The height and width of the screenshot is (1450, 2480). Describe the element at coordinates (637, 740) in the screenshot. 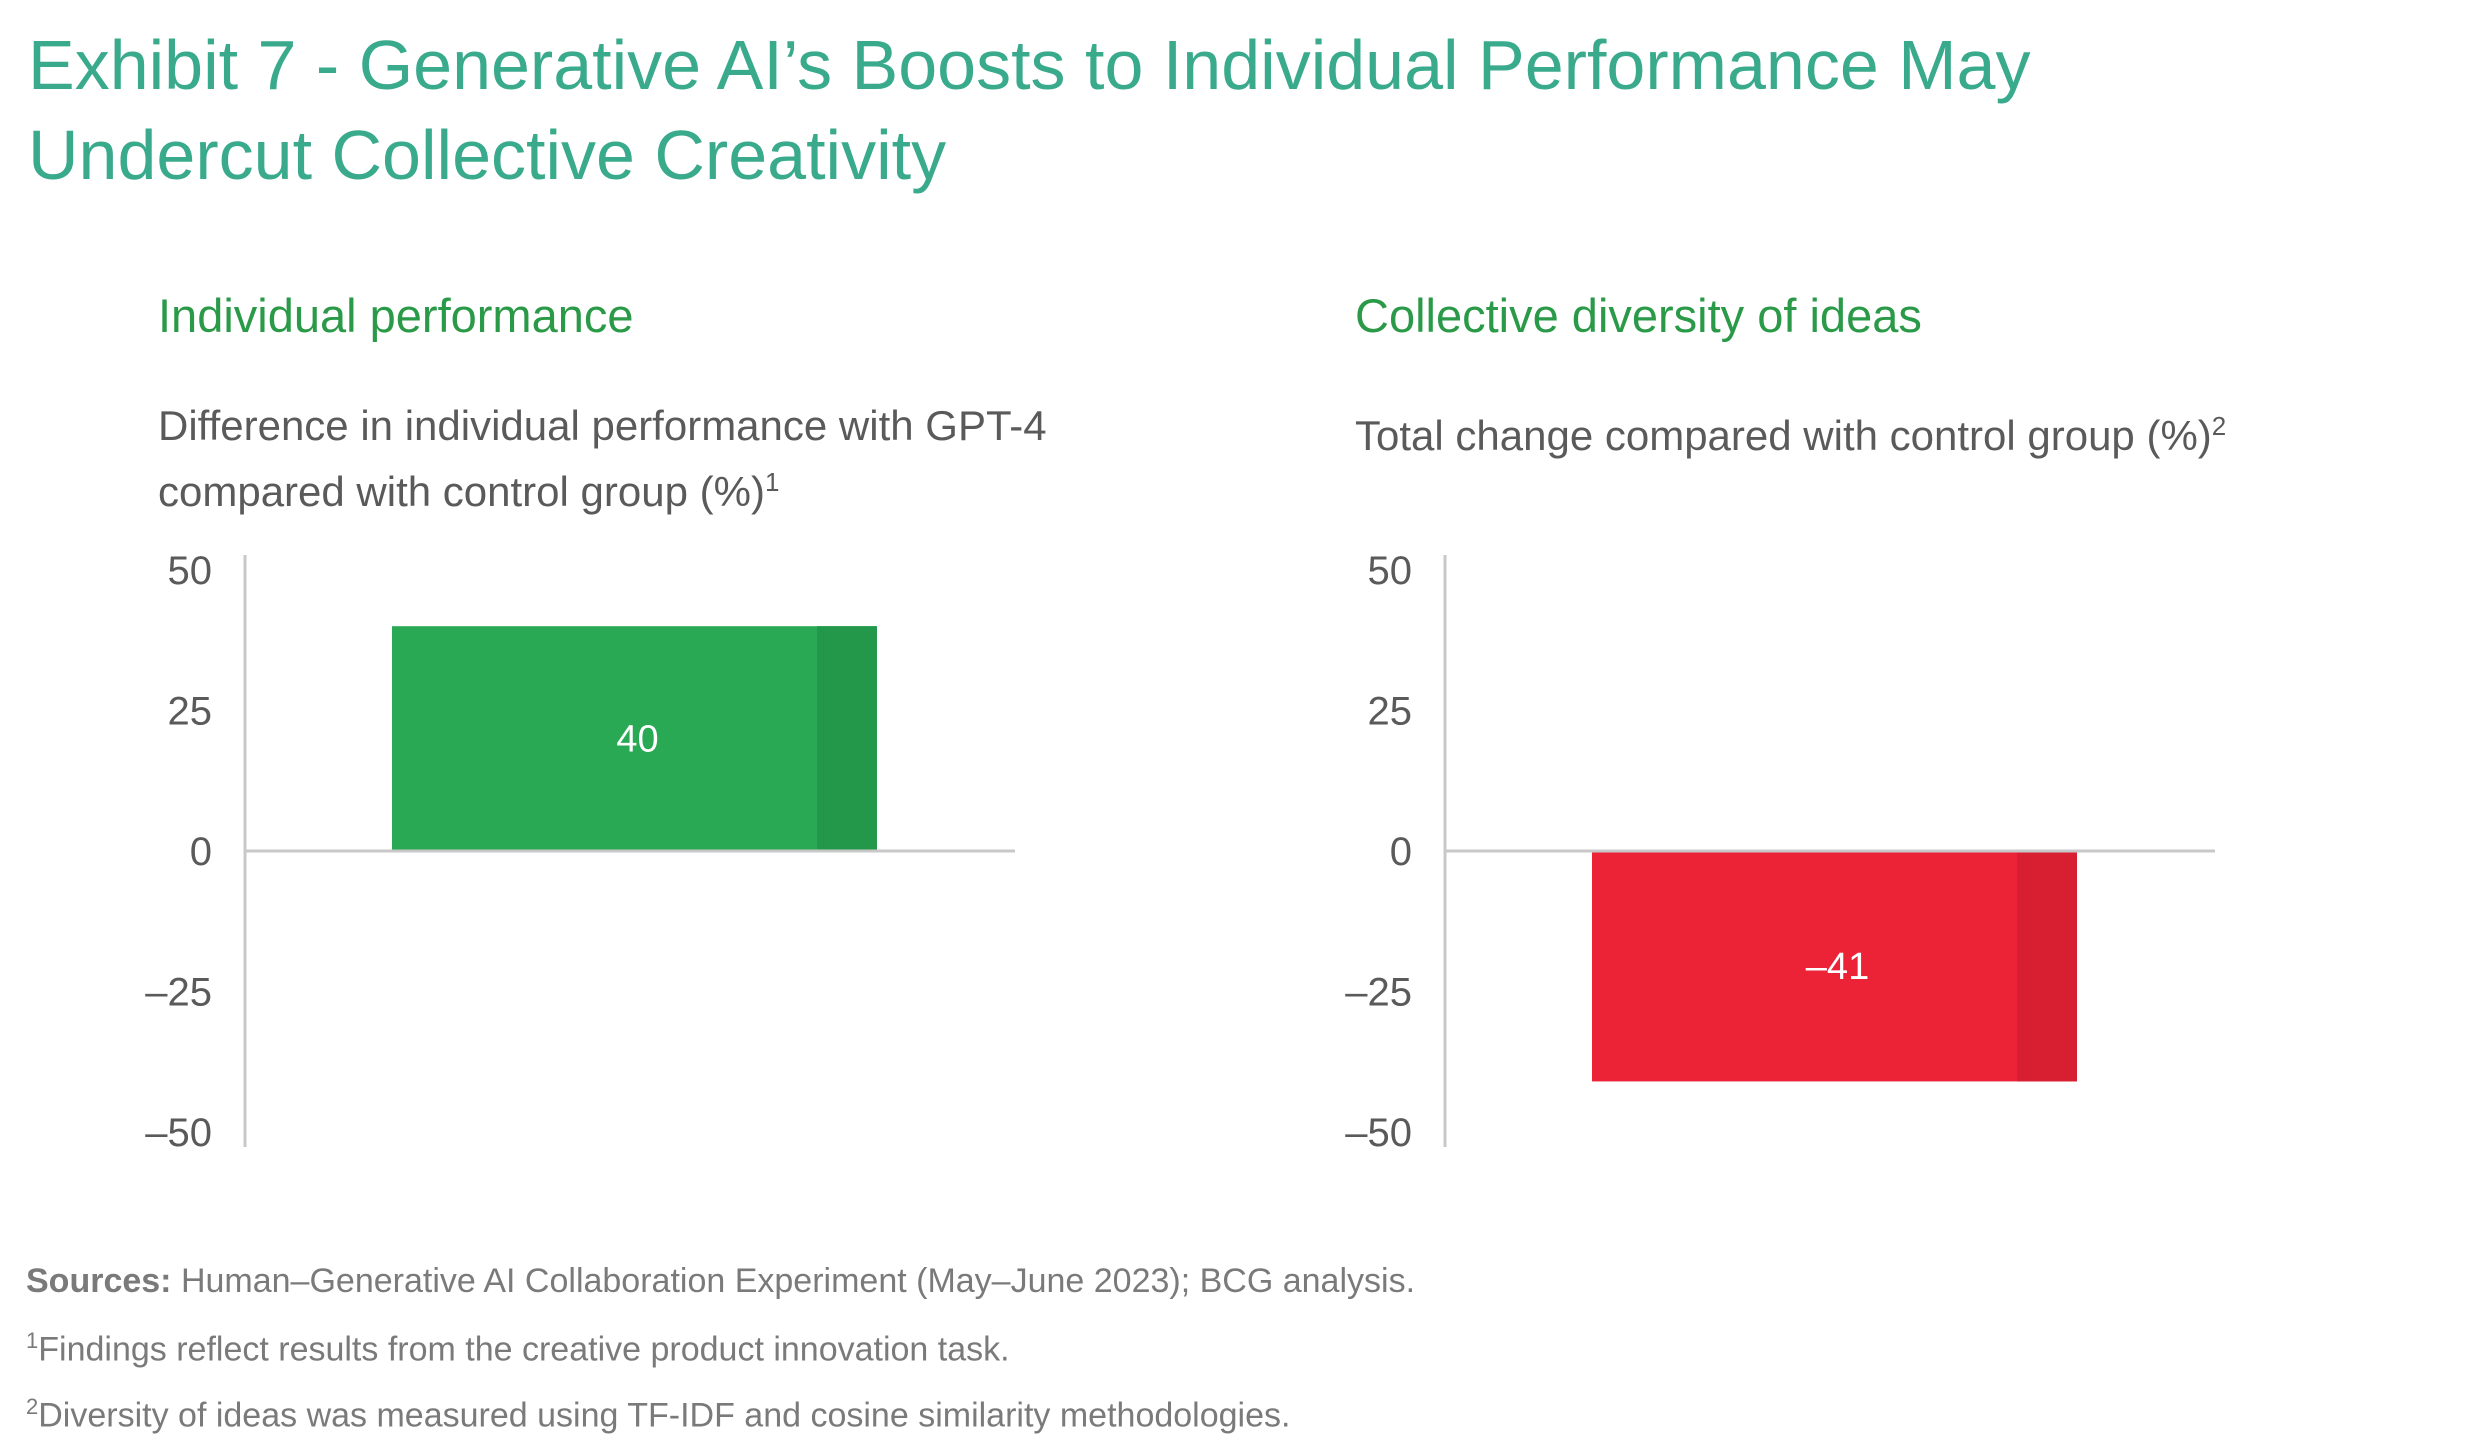

I see `bar-value-label: 40` at that location.